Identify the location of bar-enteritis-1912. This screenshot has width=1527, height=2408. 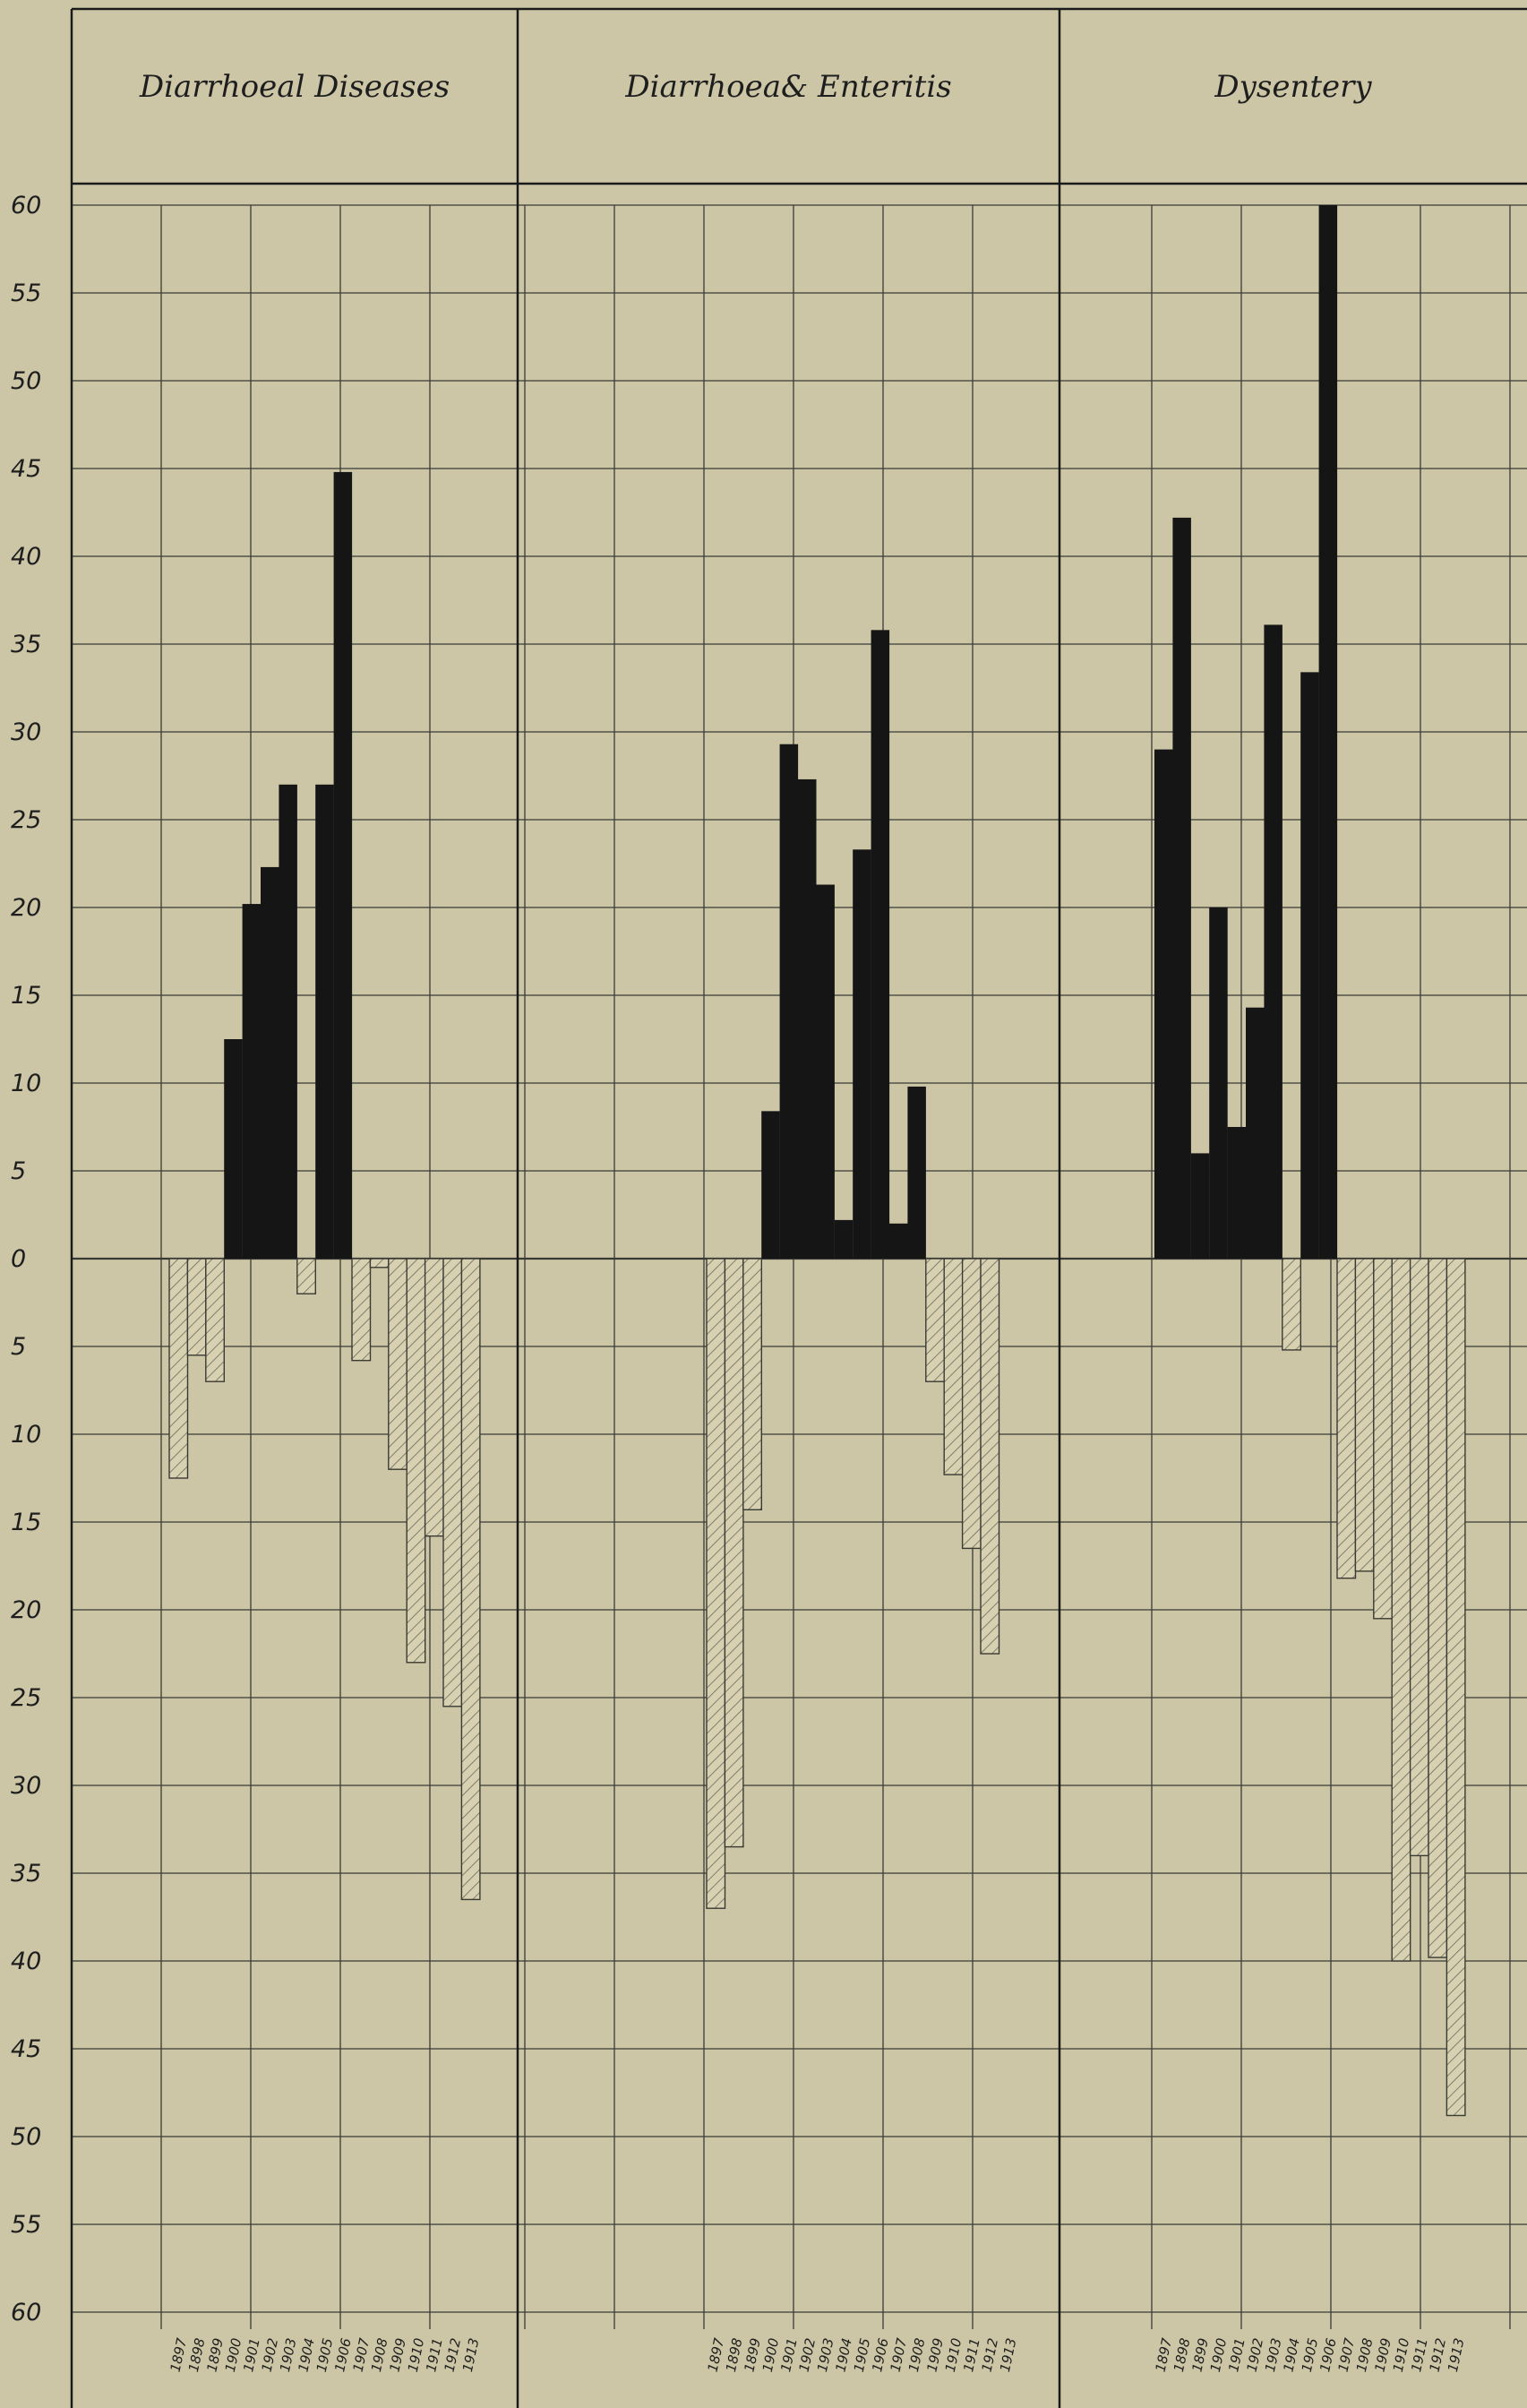
(990, 1456).